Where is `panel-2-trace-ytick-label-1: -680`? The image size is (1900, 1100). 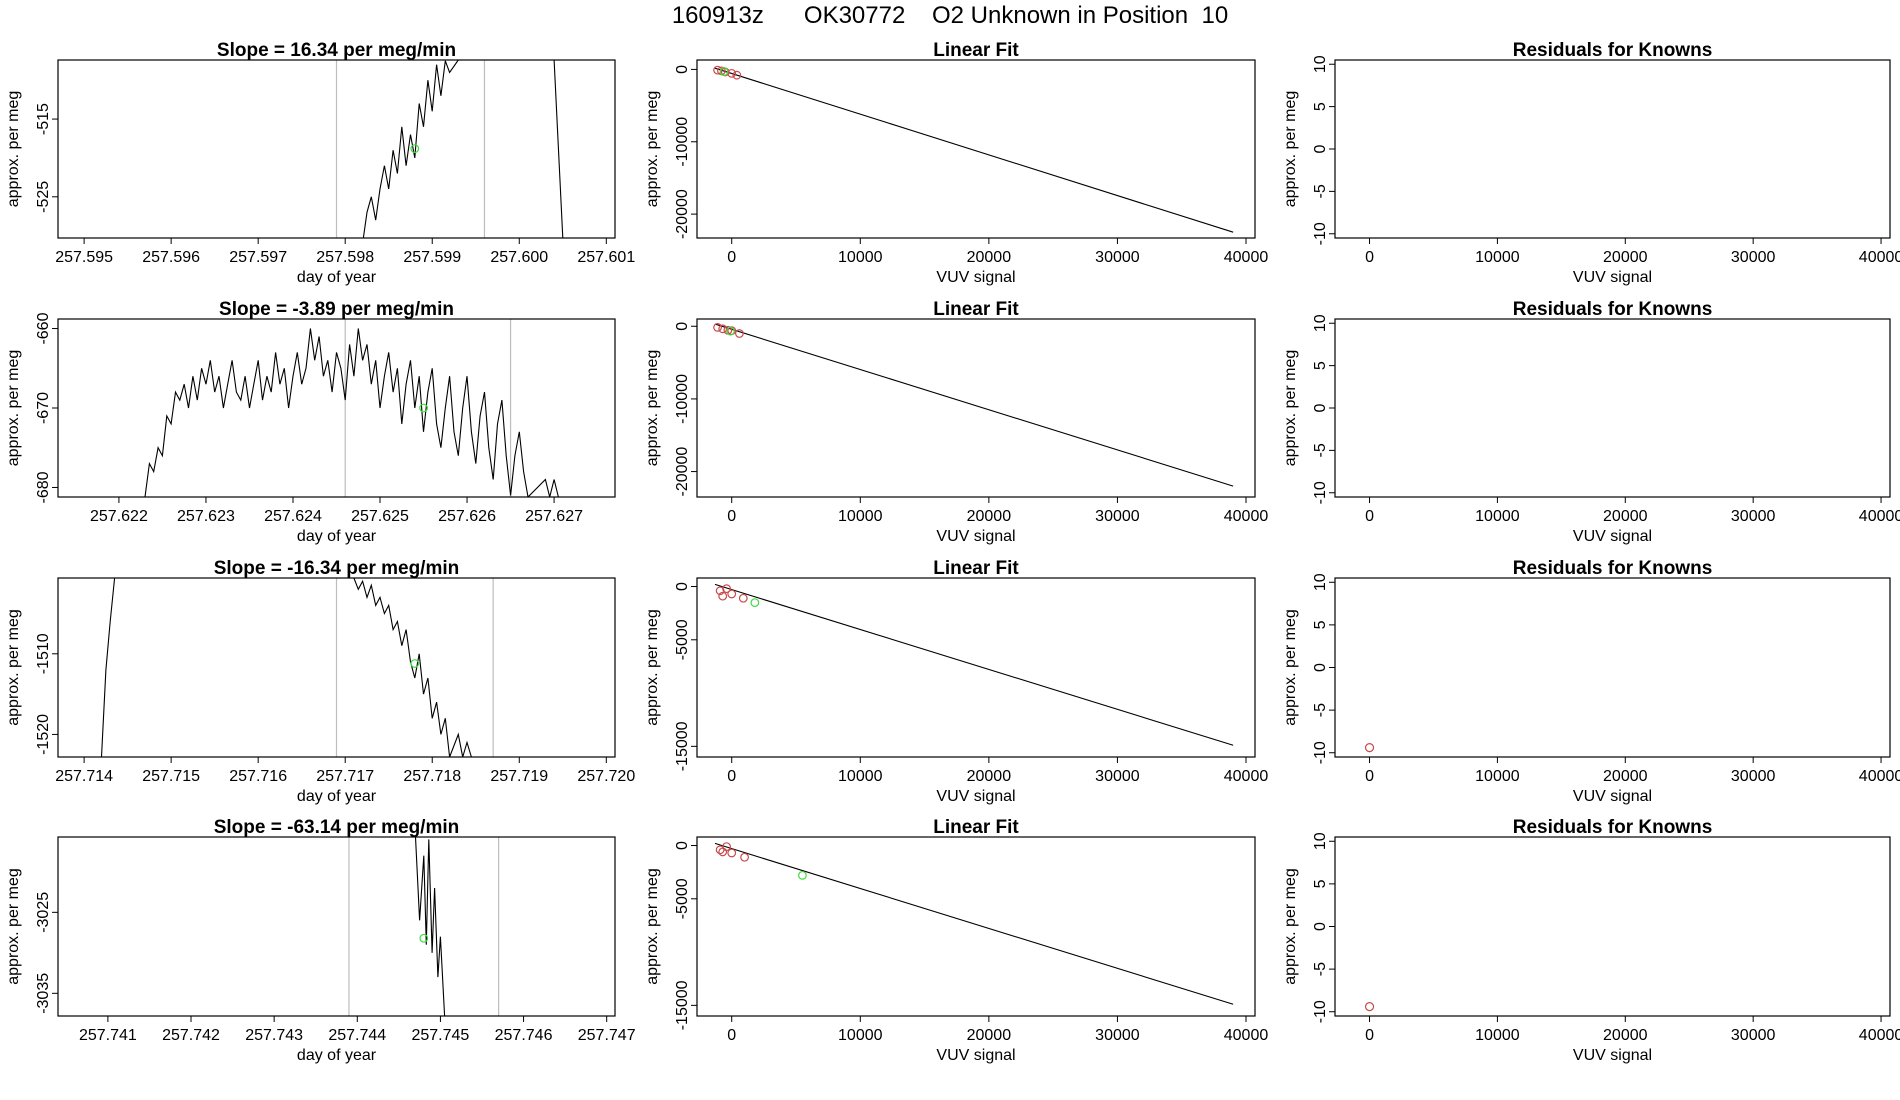 panel-2-trace-ytick-label-1: -680 is located at coordinates (43, 487).